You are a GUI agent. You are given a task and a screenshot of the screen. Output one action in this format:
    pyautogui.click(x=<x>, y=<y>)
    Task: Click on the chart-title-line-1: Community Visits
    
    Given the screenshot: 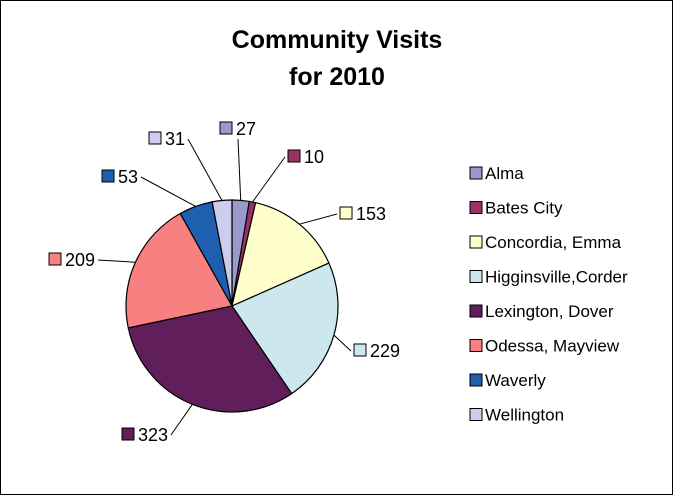 What is the action you would take?
    pyautogui.click(x=337, y=40)
    